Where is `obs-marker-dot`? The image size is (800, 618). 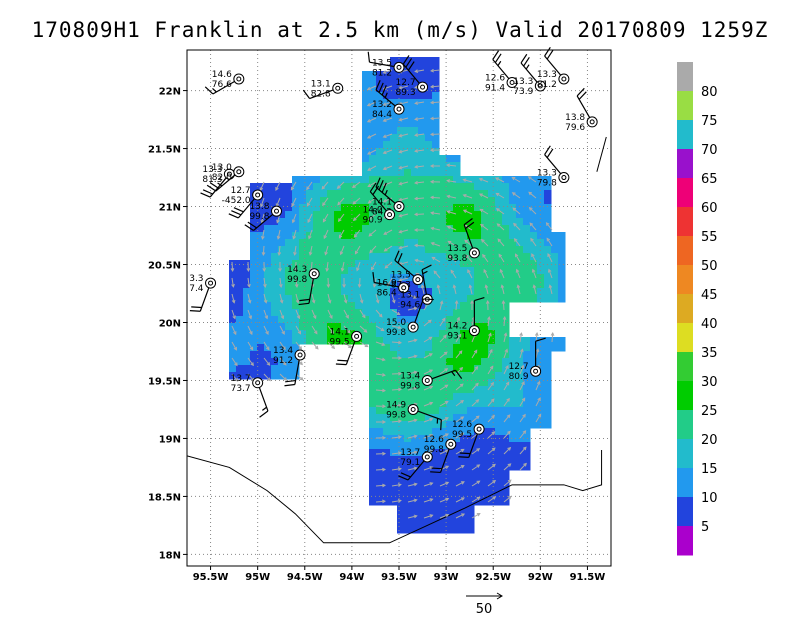
obs-marker-dot is located at coordinates (399, 207).